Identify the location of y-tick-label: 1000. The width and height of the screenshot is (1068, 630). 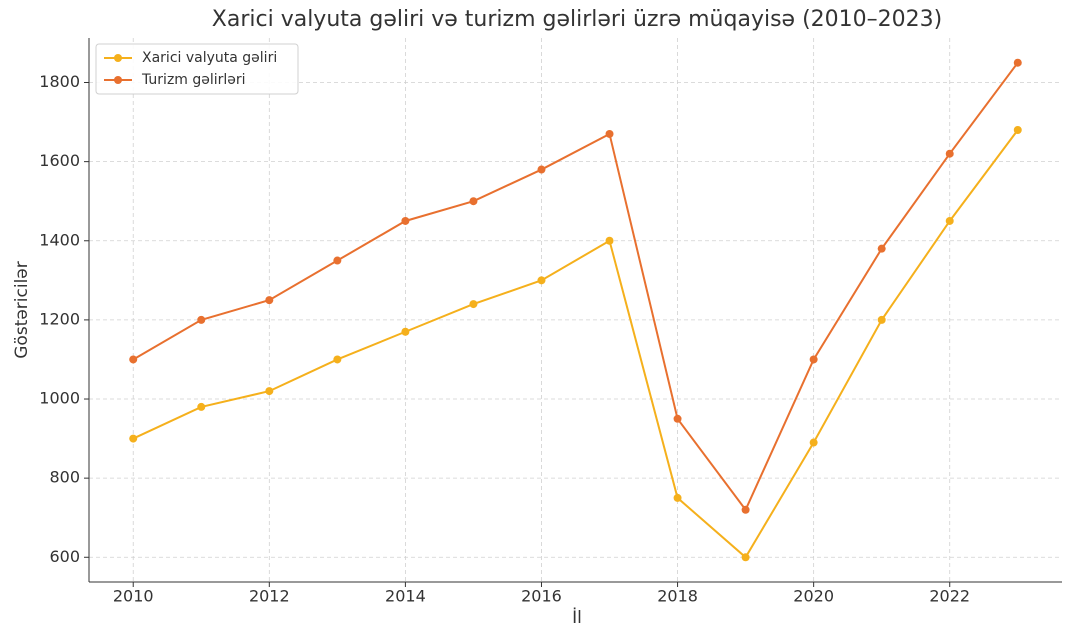
(59, 398).